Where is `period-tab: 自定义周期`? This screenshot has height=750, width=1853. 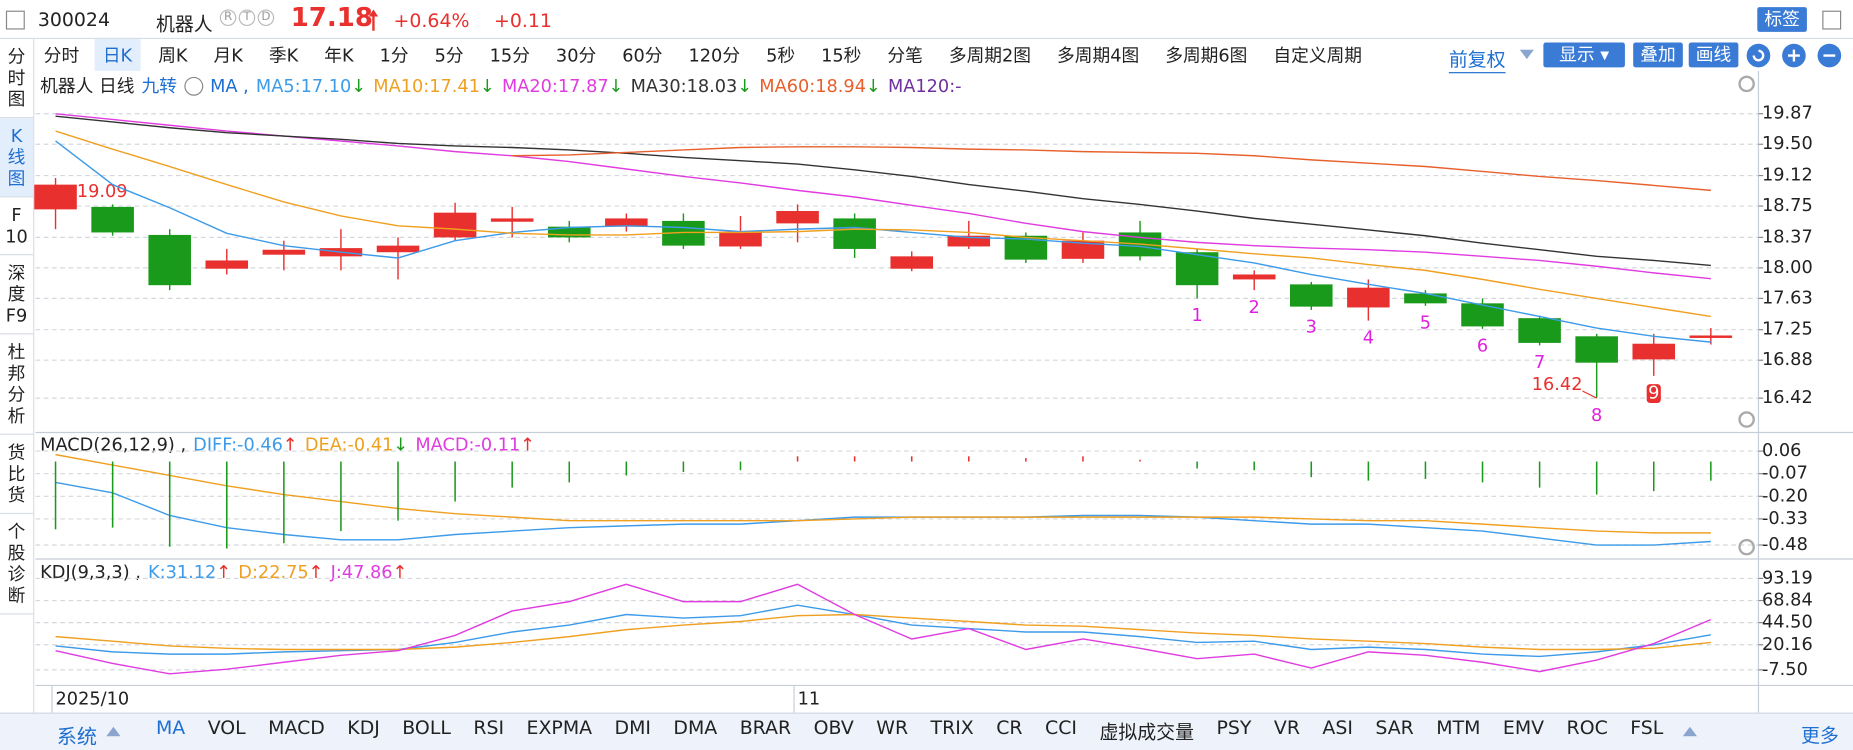
period-tab: 自定义周期 is located at coordinates (1318, 55).